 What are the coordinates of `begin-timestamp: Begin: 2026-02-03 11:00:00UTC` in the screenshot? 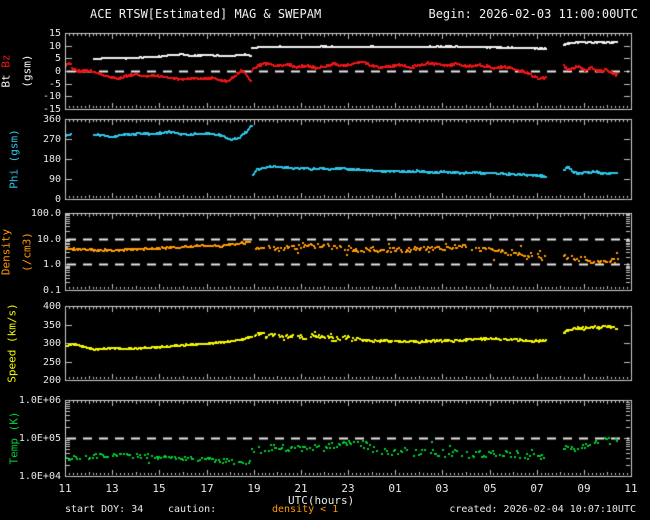 It's located at (533, 14).